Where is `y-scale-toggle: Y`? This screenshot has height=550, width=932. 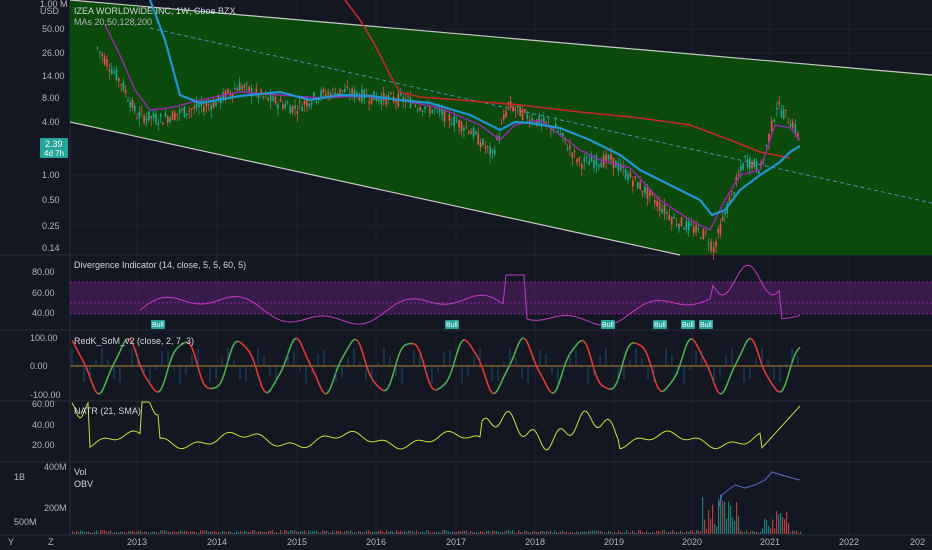 y-scale-toggle: Y is located at coordinates (11, 542).